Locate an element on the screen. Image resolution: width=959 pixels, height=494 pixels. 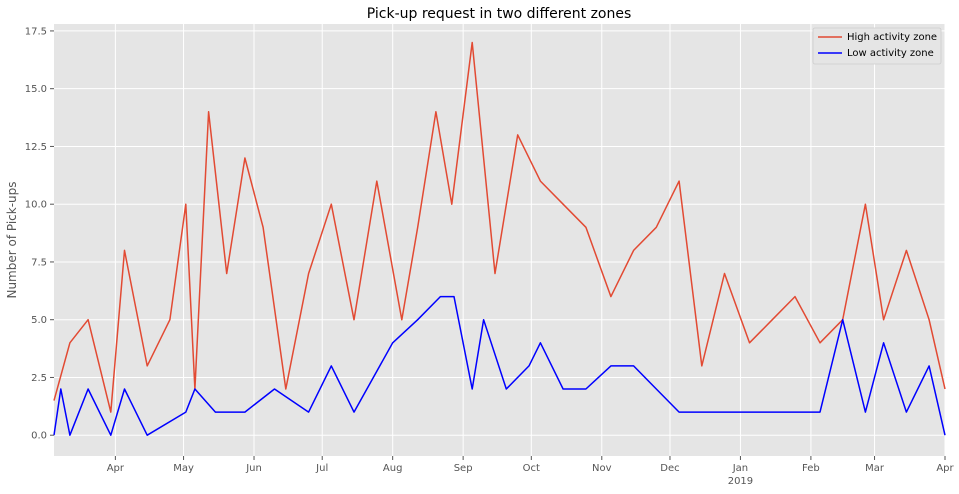
chart-title: Pick-up request in two different zones is located at coordinates (499, 14).